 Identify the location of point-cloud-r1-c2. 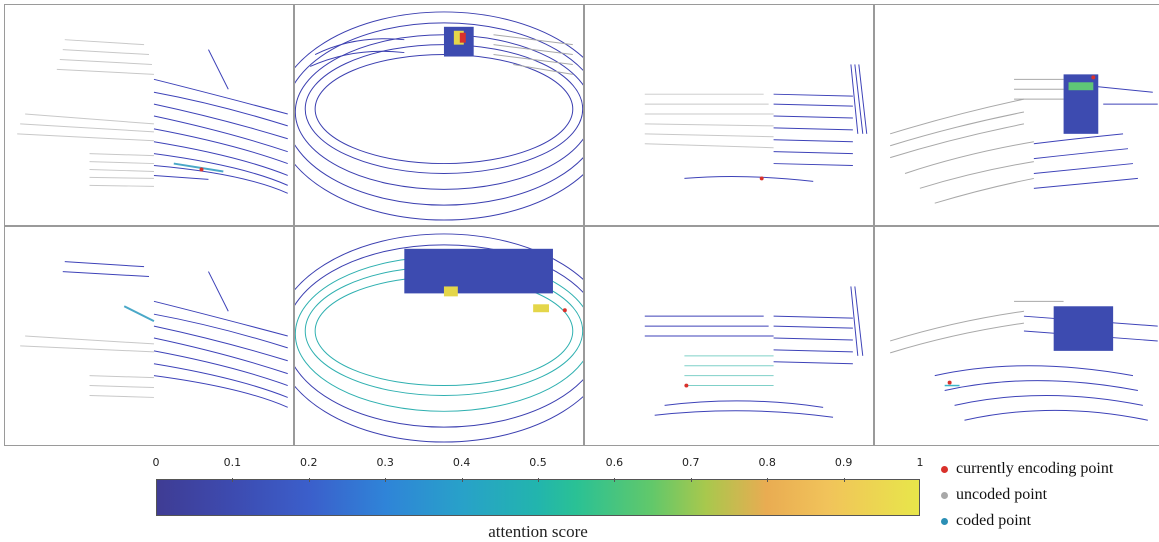
(439, 116).